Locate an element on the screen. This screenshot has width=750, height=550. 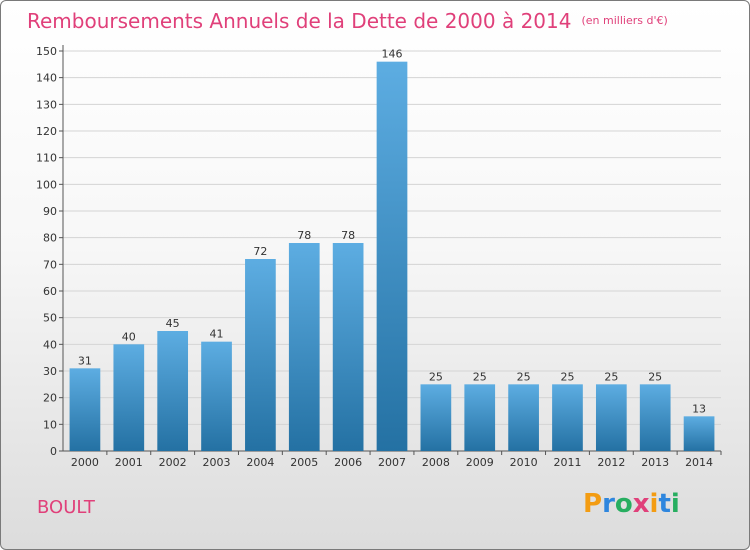
data-label: 146 is located at coordinates (392, 54).